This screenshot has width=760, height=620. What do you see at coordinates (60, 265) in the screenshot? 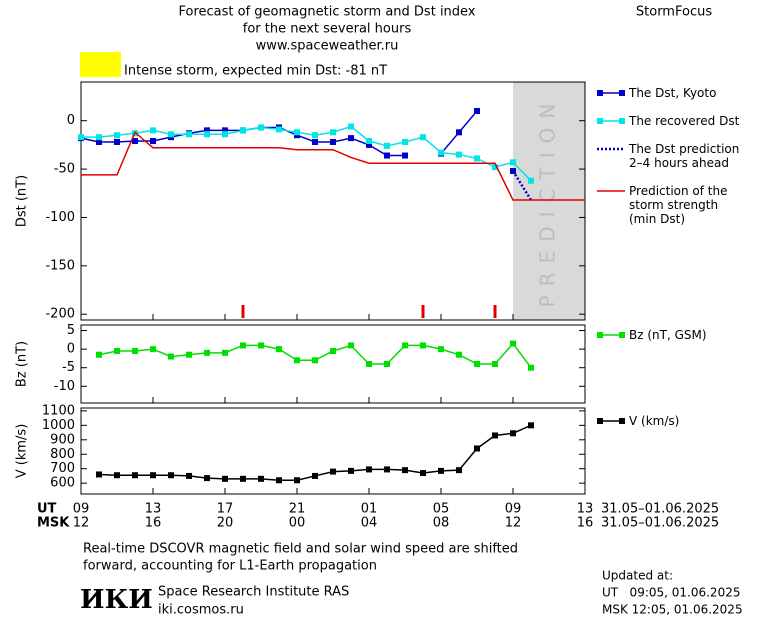
I see `y-tick-label: -150` at bounding box center [60, 265].